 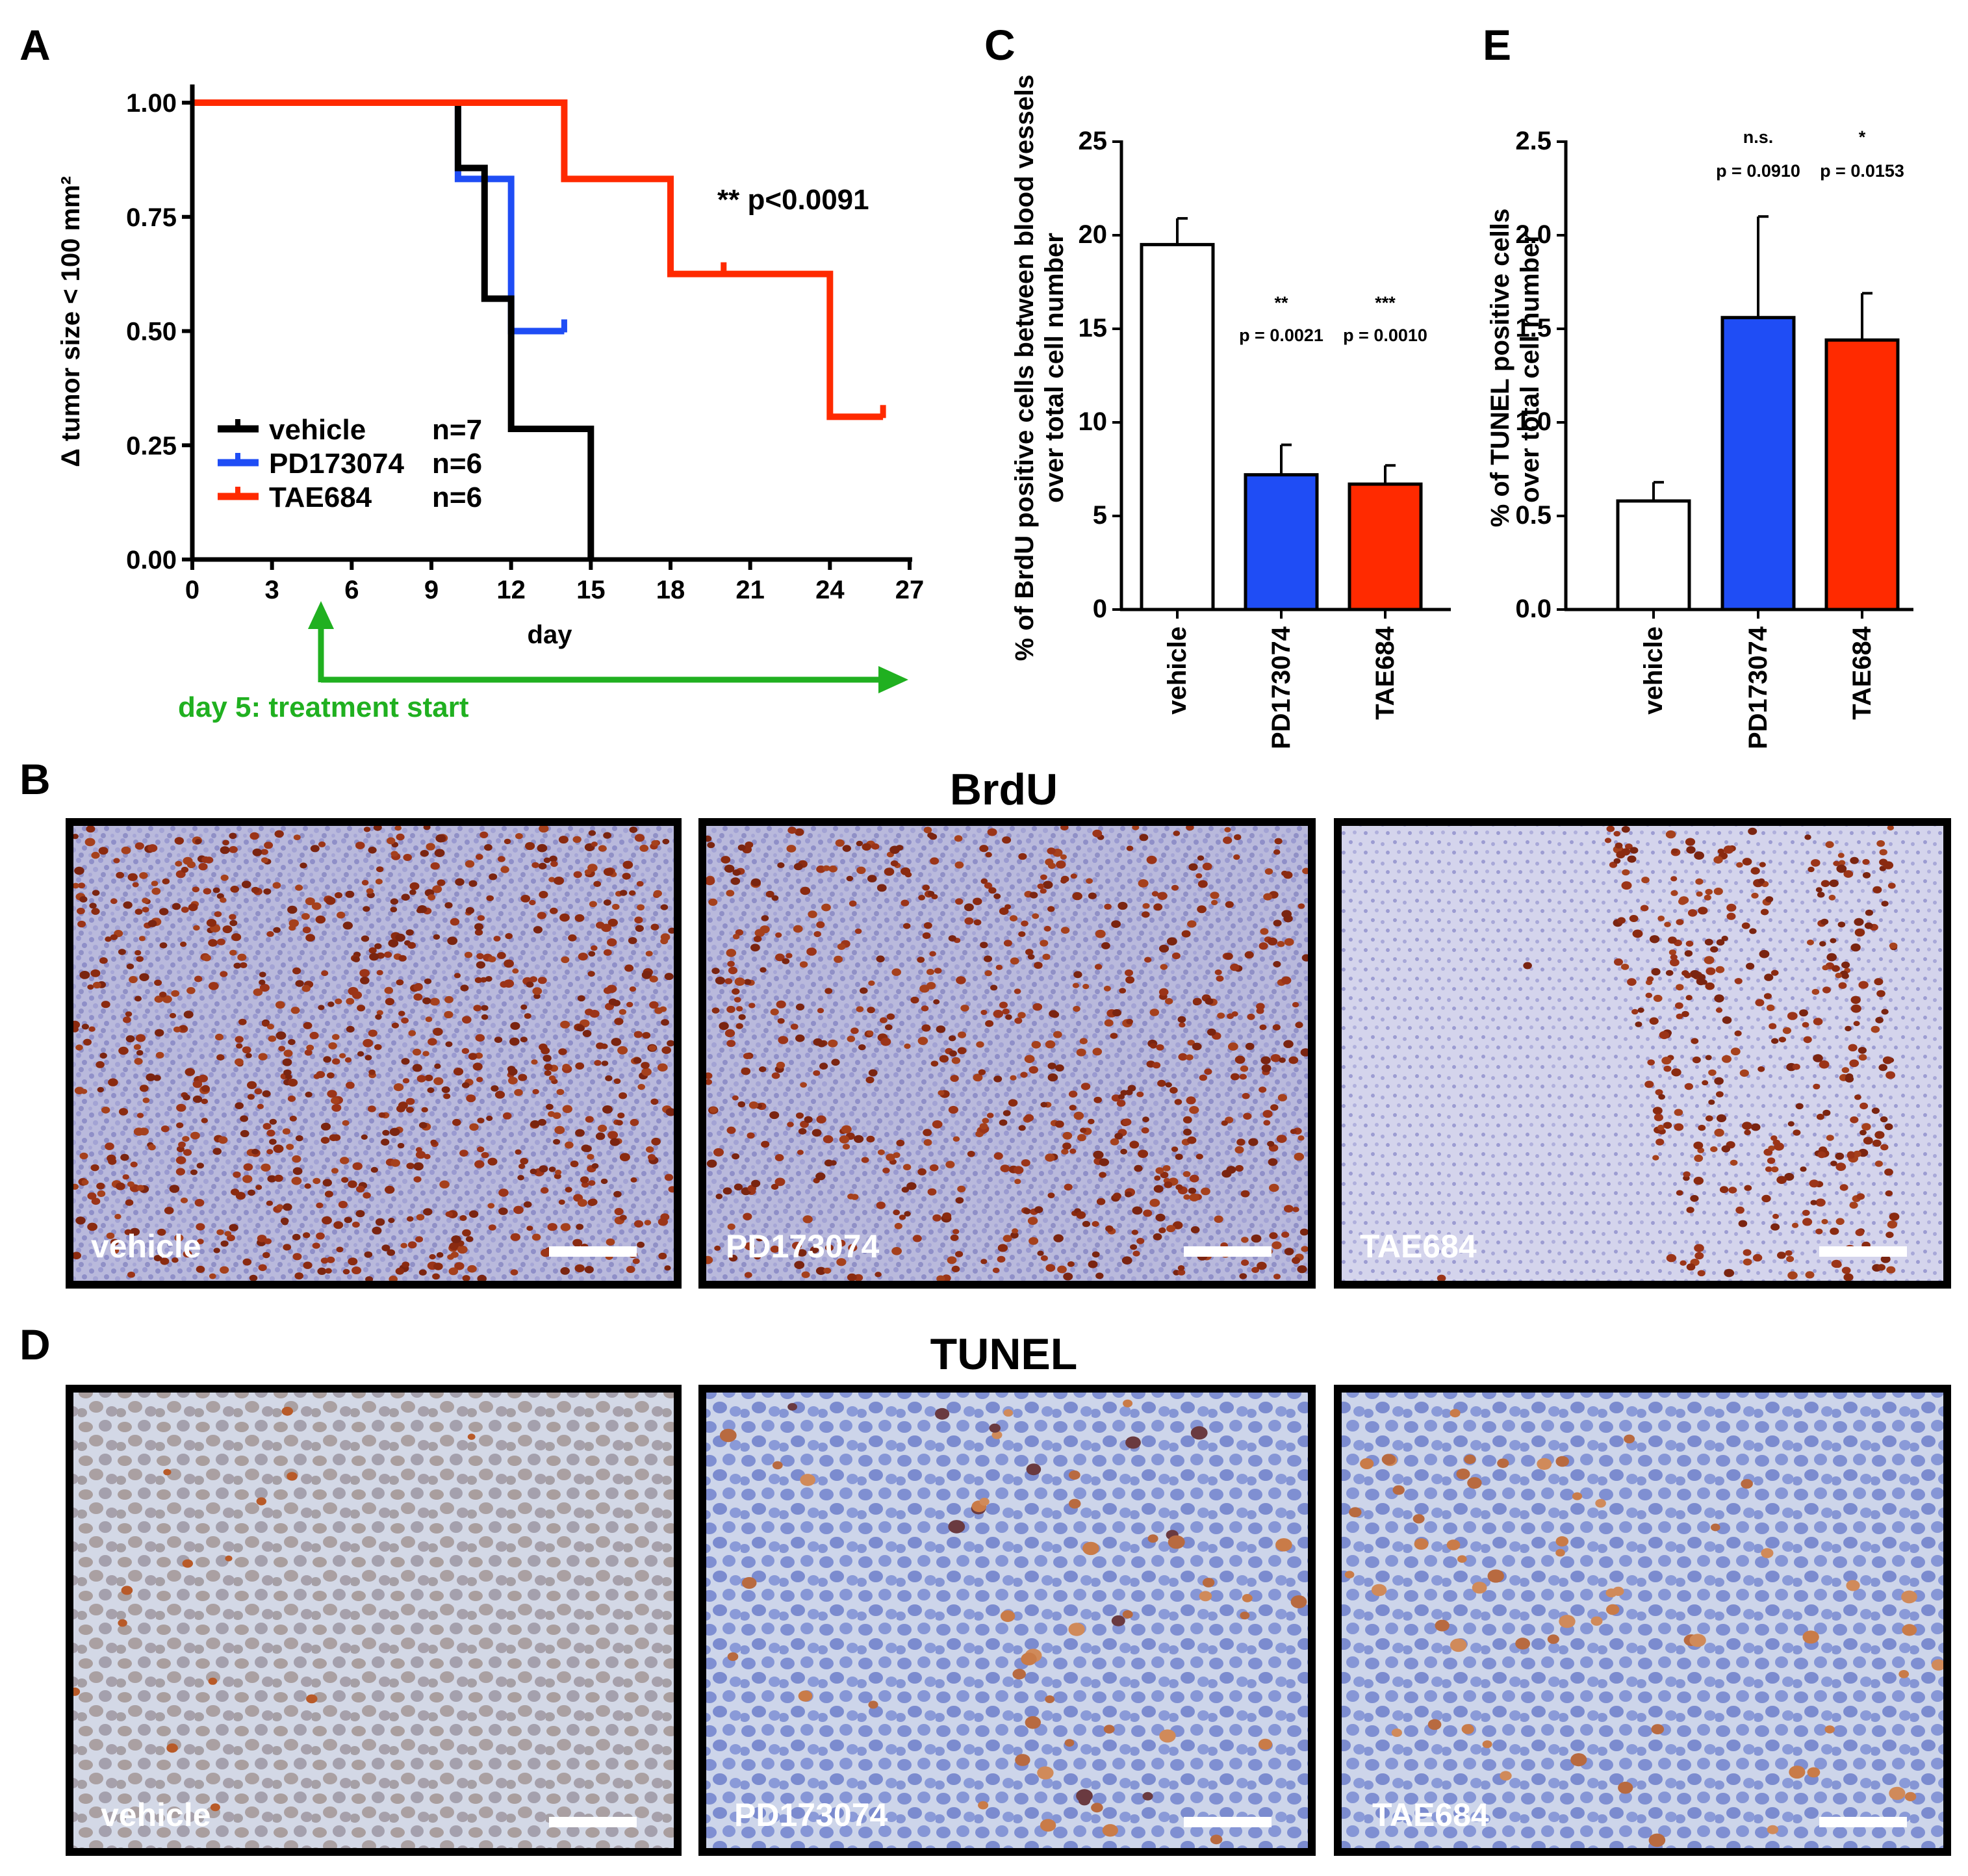 What do you see at coordinates (1533, 609) in the screenshot?
I see `y-tick-label: 0.0` at bounding box center [1533, 609].